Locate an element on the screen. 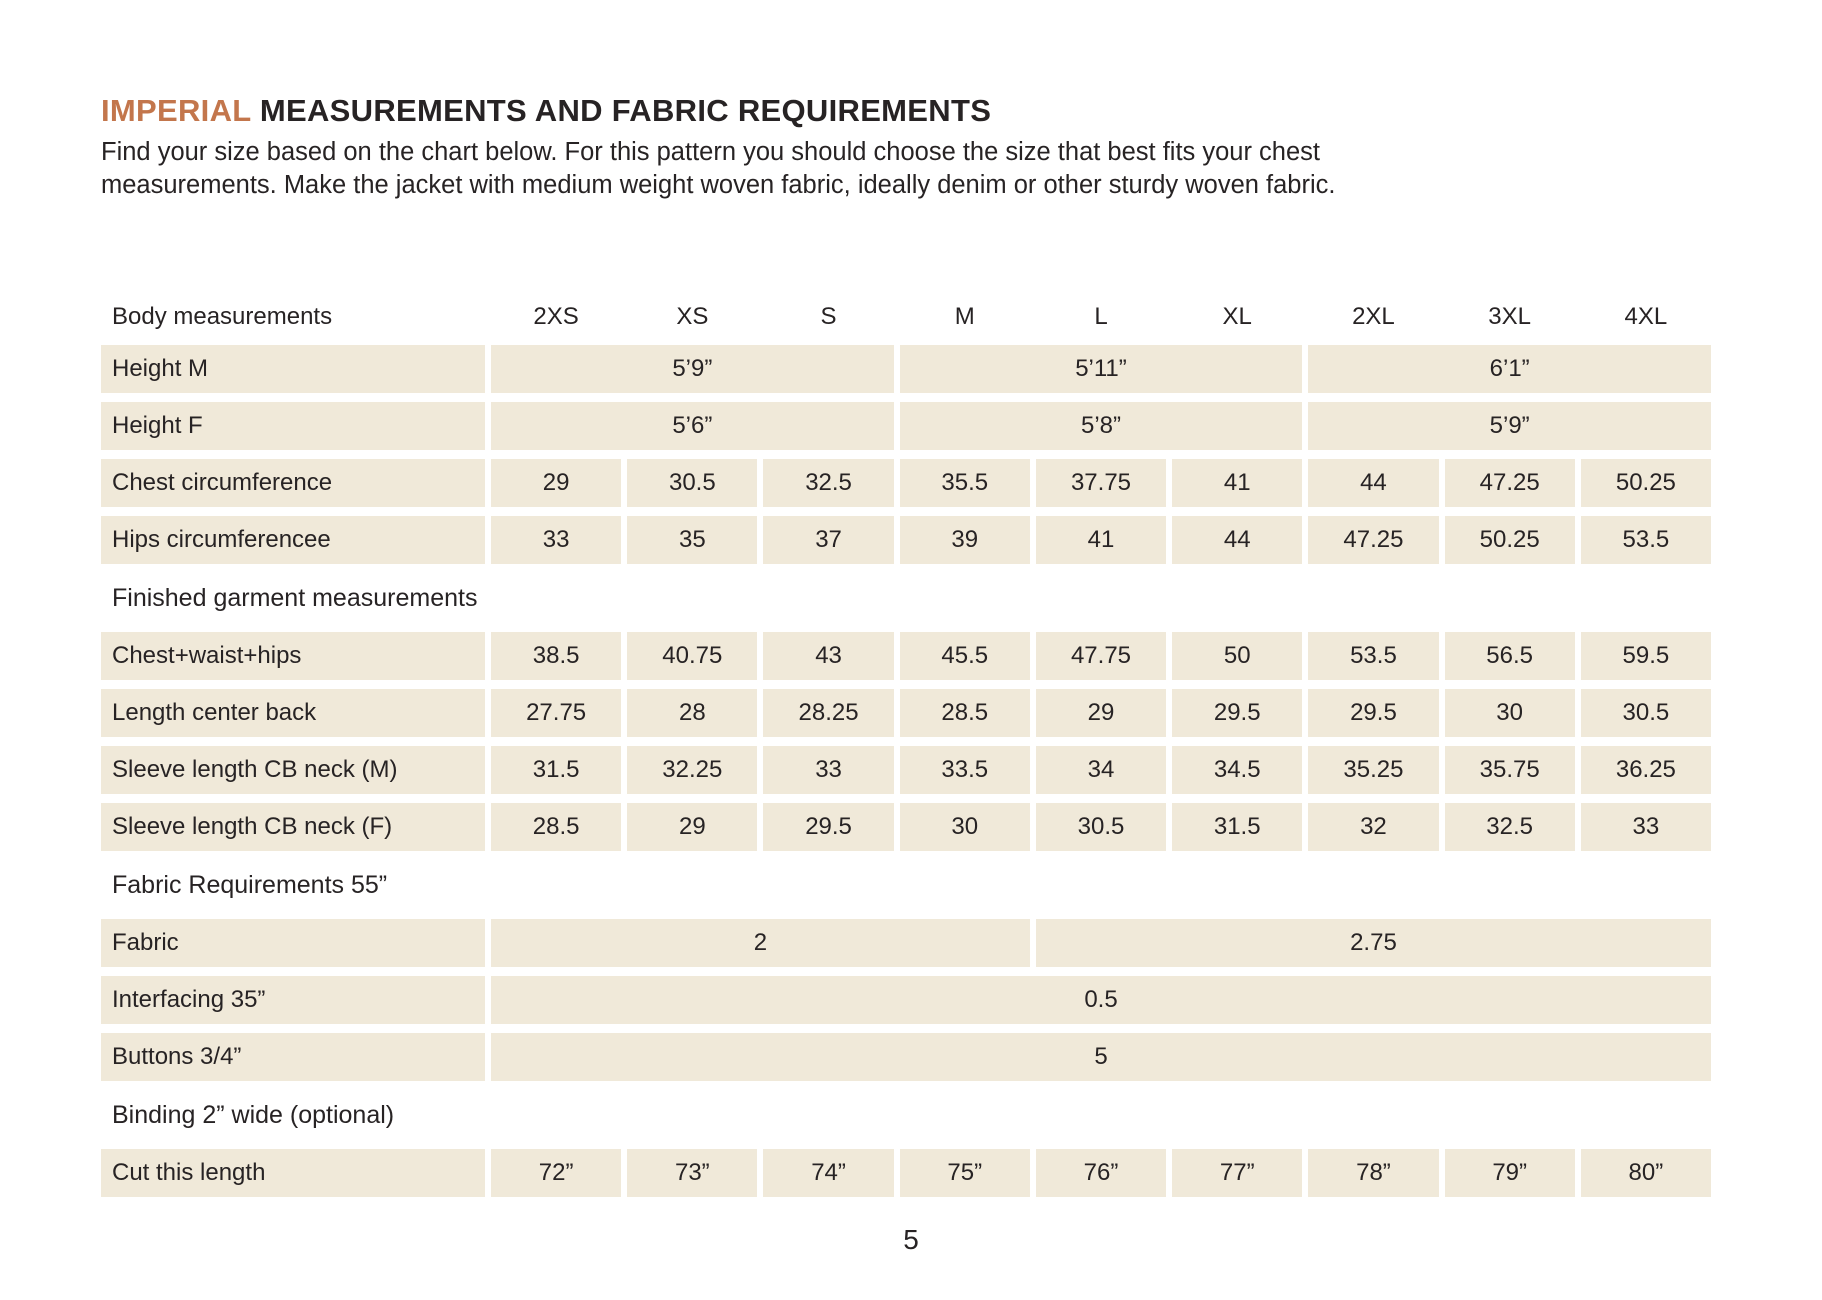 This screenshot has width=1822, height=1300. row-label: Sleeve length CB neck (M) is located at coordinates (293, 770).